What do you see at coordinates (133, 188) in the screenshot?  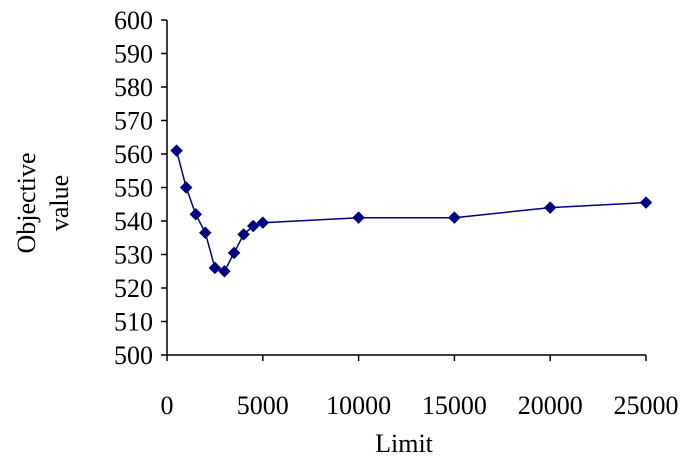 I see `y-tick-label: 550` at bounding box center [133, 188].